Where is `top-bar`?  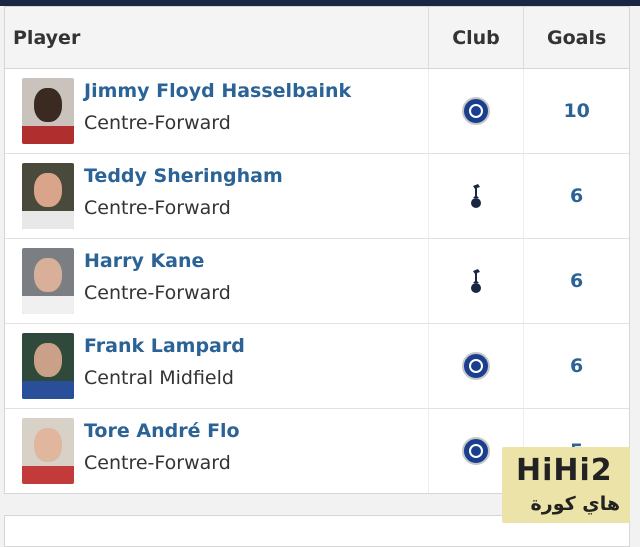 top-bar is located at coordinates (320, 3).